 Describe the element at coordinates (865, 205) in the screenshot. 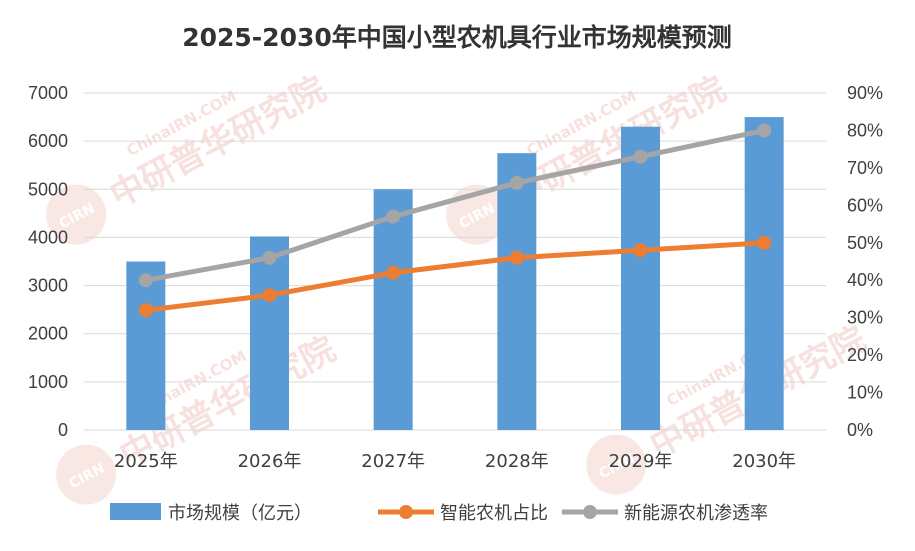

I see `right-axis-tick-label: 60%` at that location.